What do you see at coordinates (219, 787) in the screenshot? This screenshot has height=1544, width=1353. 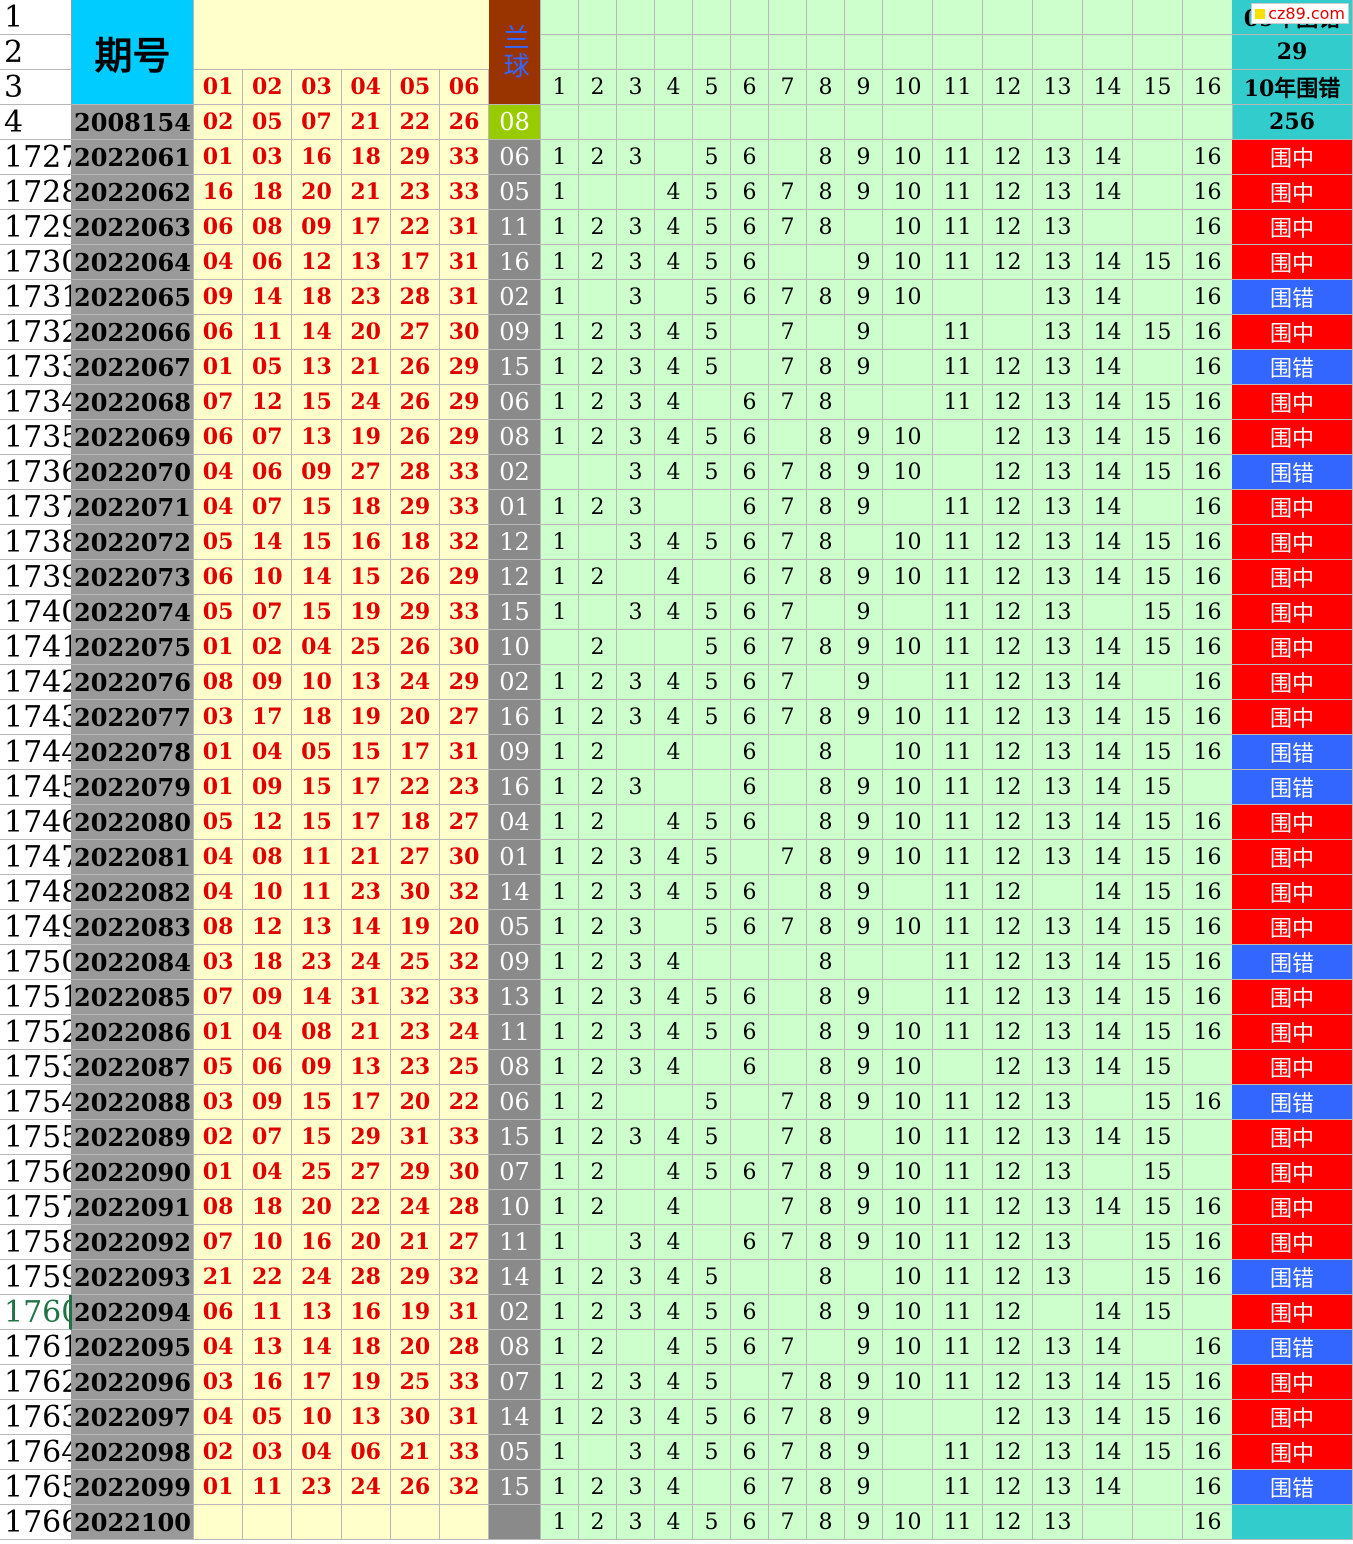 I see `red-number-cell: 01` at bounding box center [219, 787].